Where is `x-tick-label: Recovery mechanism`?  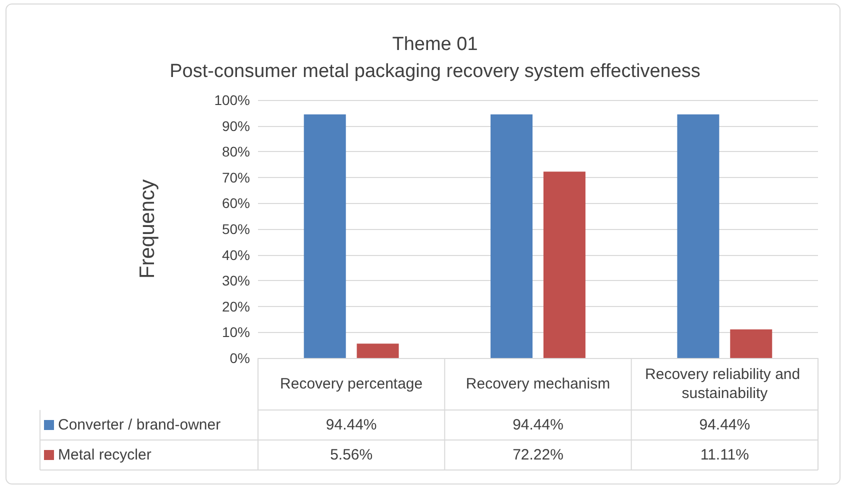 x-tick-label: Recovery mechanism is located at coordinates (538, 384).